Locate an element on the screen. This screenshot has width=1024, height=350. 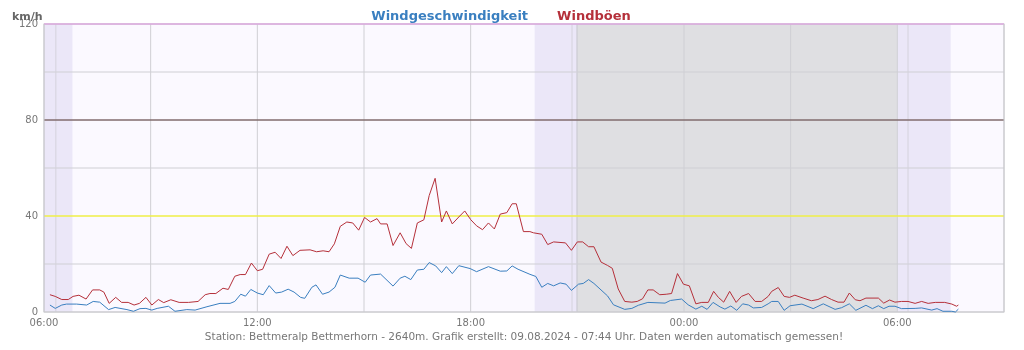
text: Station: Bettmeralp Bettmerhorn - 2640m. Grafik erstellt: 09.08.2024 - 07:44 Uhr. Daten werden automatisch gemessen! is located at coordinates (524, 336).